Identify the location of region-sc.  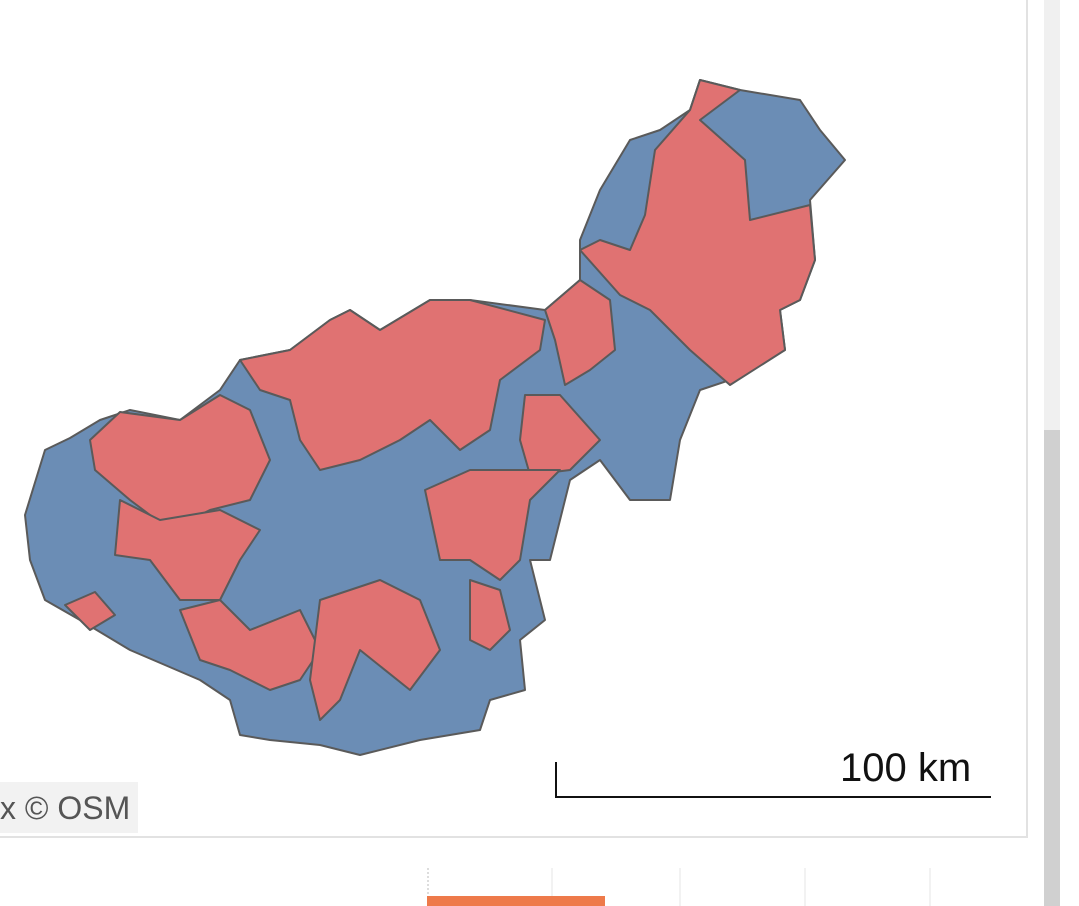
(490, 615).